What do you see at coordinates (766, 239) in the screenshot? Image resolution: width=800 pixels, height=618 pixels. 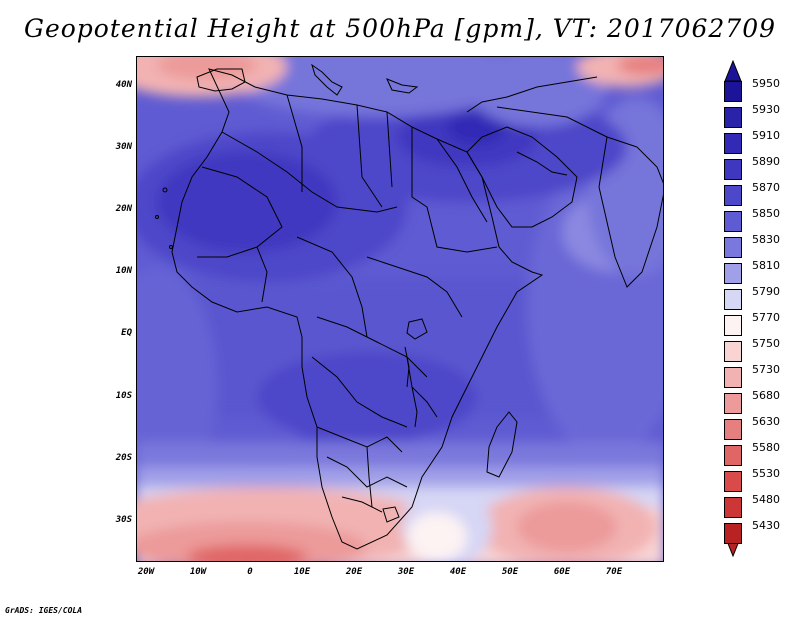 I see `colorbar-label: 5830` at bounding box center [766, 239].